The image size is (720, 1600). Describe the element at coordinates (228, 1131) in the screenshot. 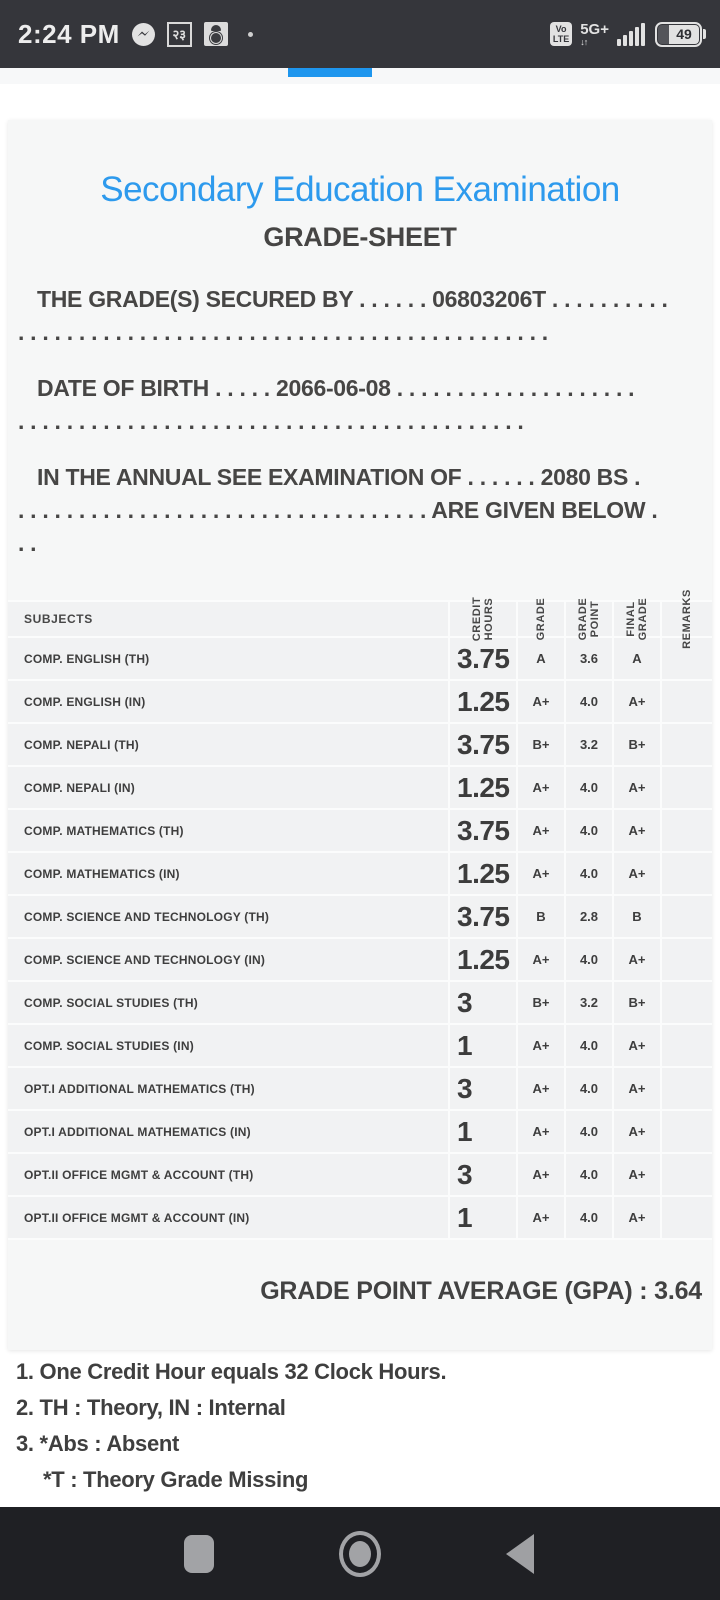

I see `cell-subject: OPT.I ADDITIONAL MATHEMATICS (IN)` at that location.